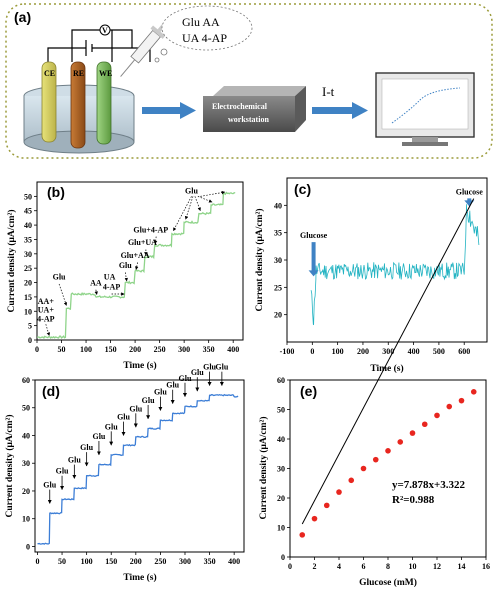 This screenshot has height=592, width=500. I want to click on y-tick-label: 10, so click(281, 528).